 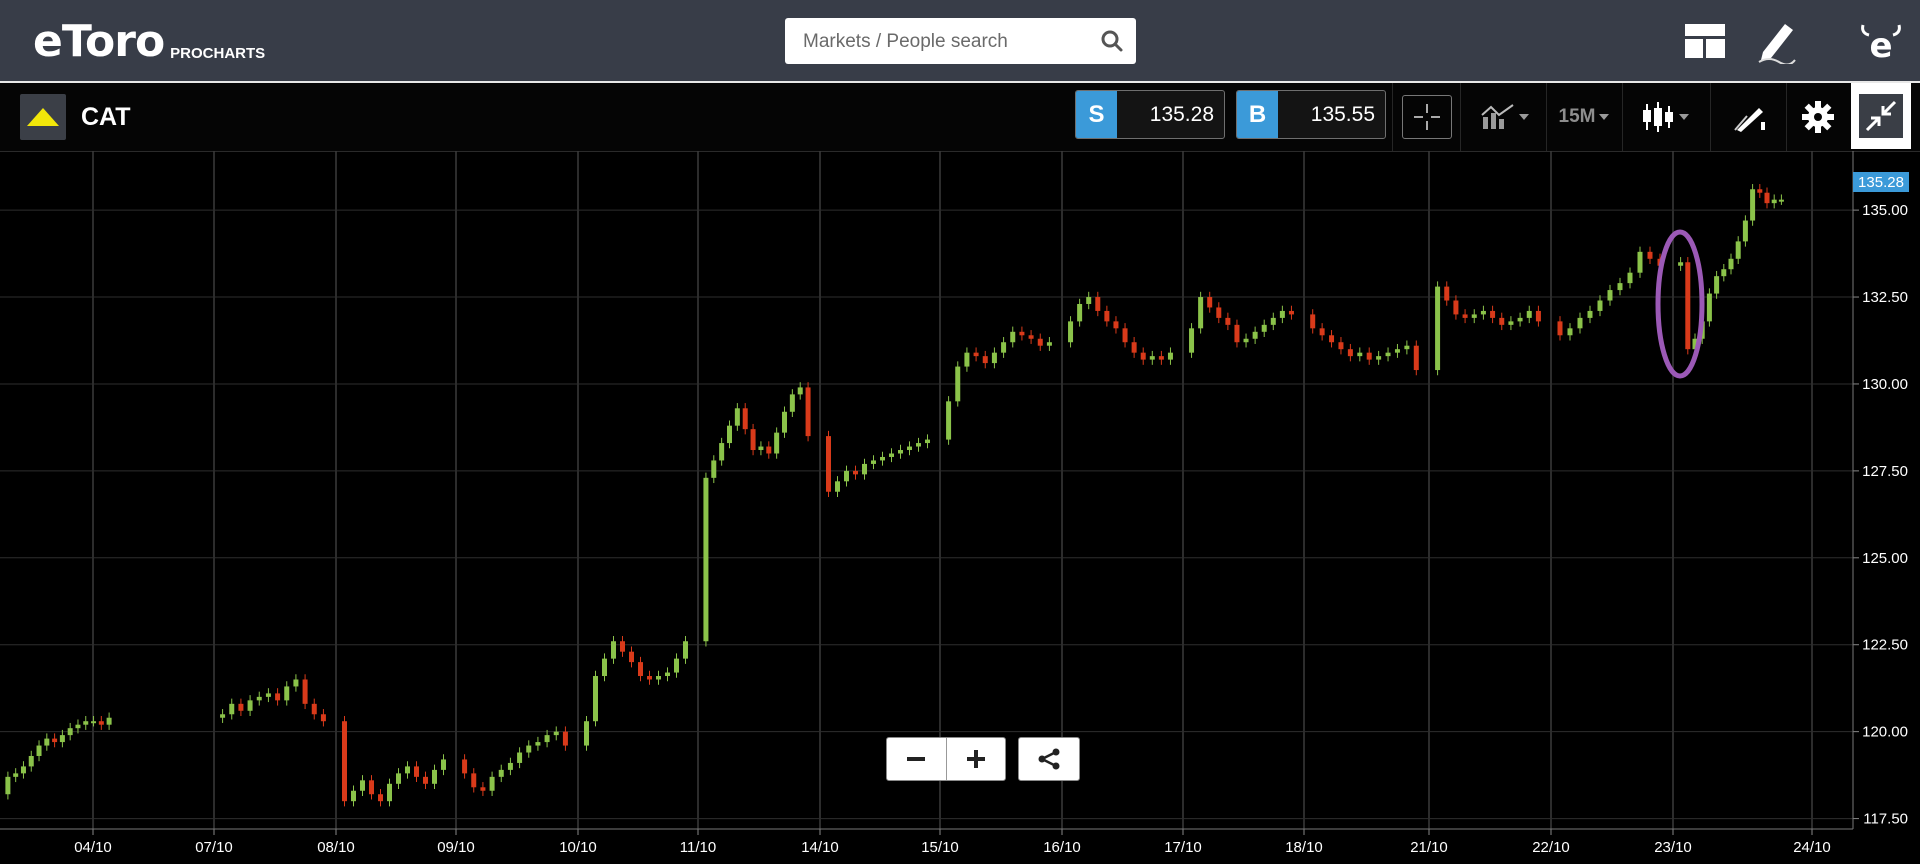 What do you see at coordinates (916, 759) in the screenshot?
I see `zoom-out-button` at bounding box center [916, 759].